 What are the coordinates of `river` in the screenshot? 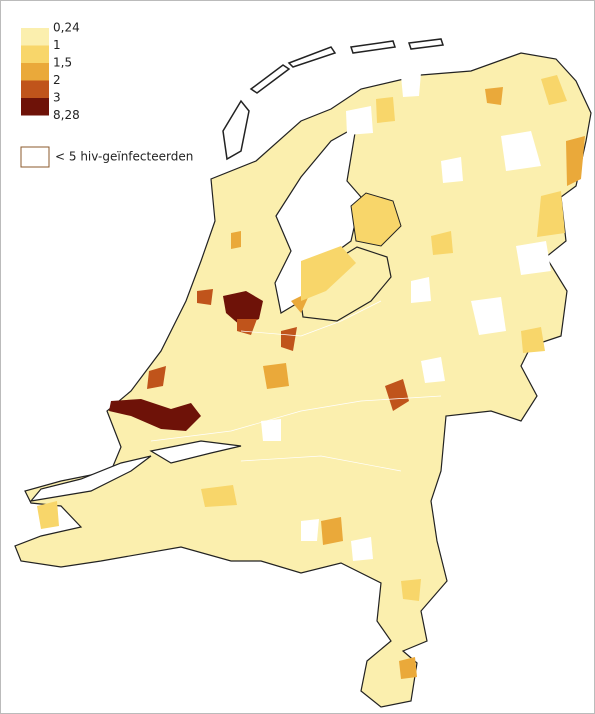 It's located at (296, 386).